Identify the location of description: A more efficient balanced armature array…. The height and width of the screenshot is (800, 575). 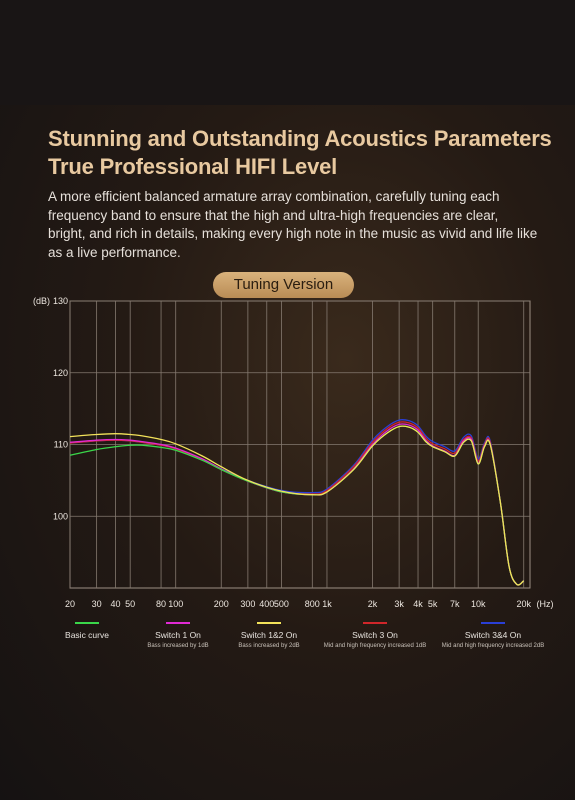
(293, 224).